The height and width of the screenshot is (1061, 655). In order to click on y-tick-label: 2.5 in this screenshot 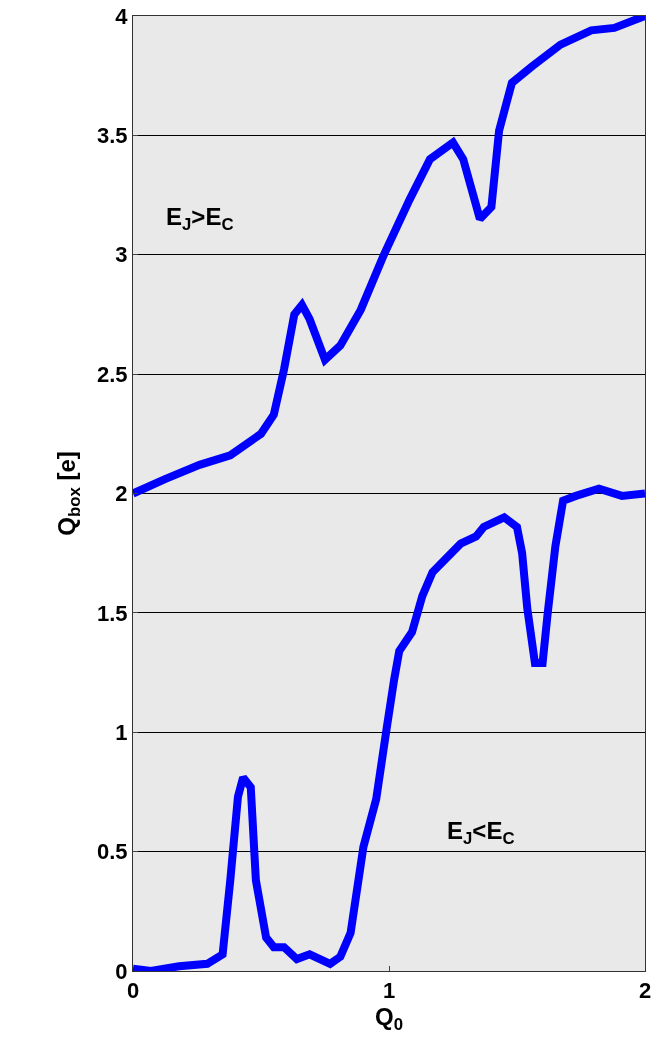, I will do `click(112, 374)`.